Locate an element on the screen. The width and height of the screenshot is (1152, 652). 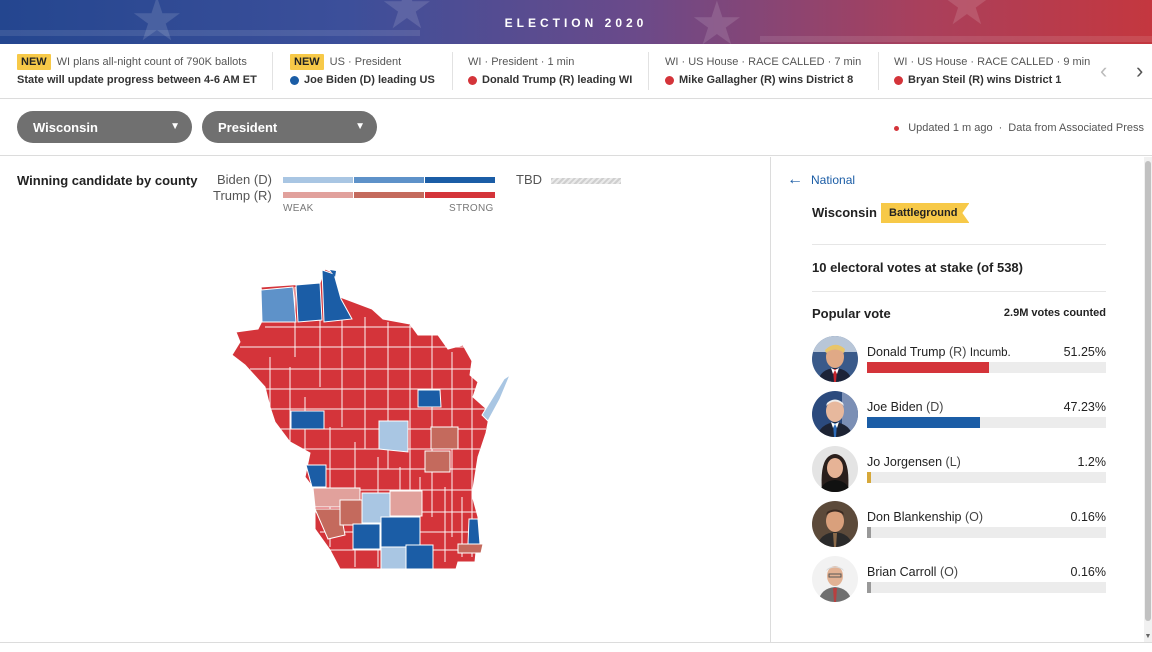
candidate-percent: 1.2% is located at coordinates (1092, 462).